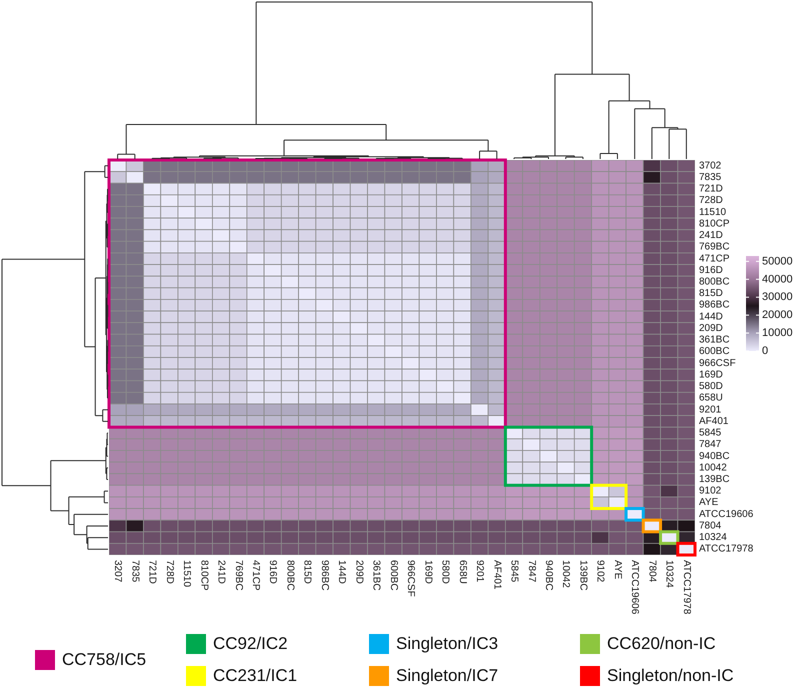 Image resolution: width=794 pixels, height=691 pixels. What do you see at coordinates (710, 166) in the screenshot?
I see `y-tick-label: 3702` at bounding box center [710, 166].